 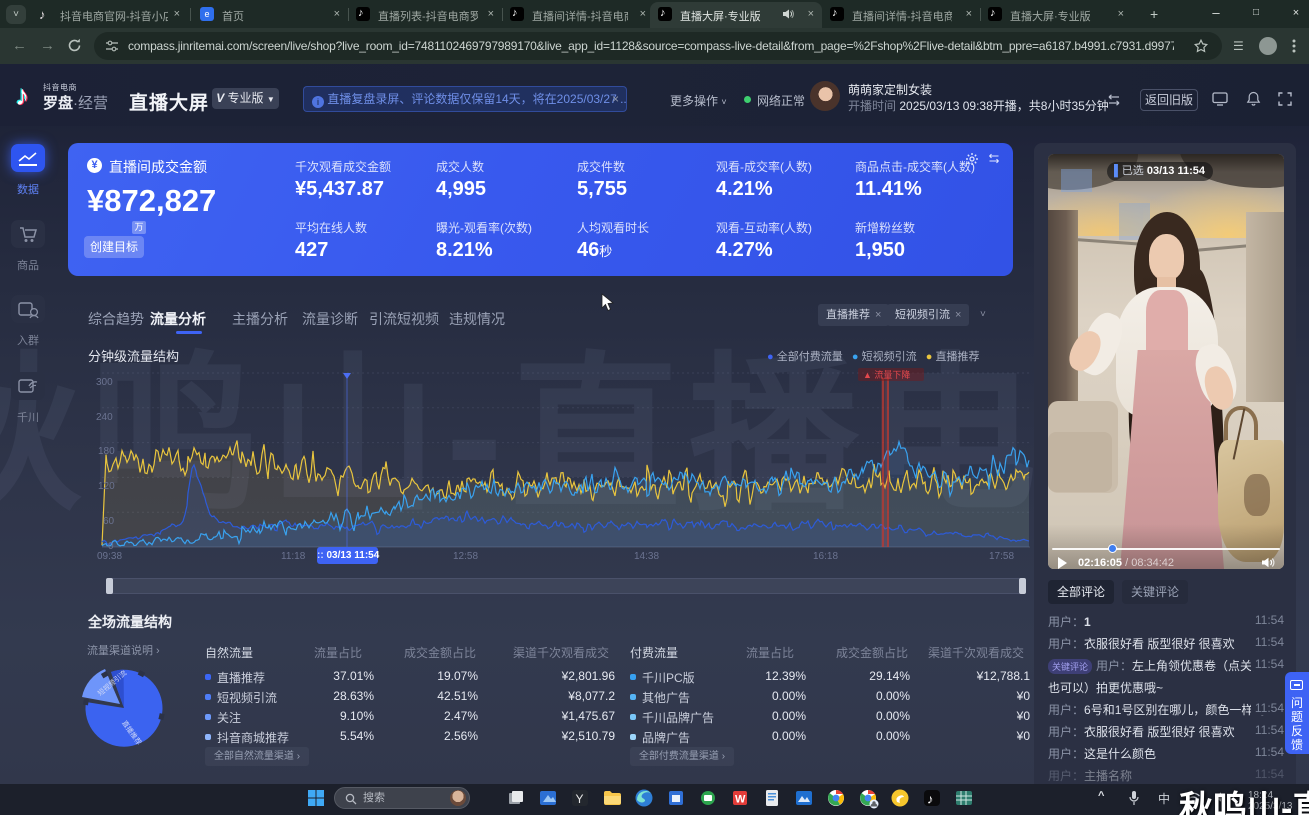 I want to click on svg-text: Y, so click(x=580, y=799).